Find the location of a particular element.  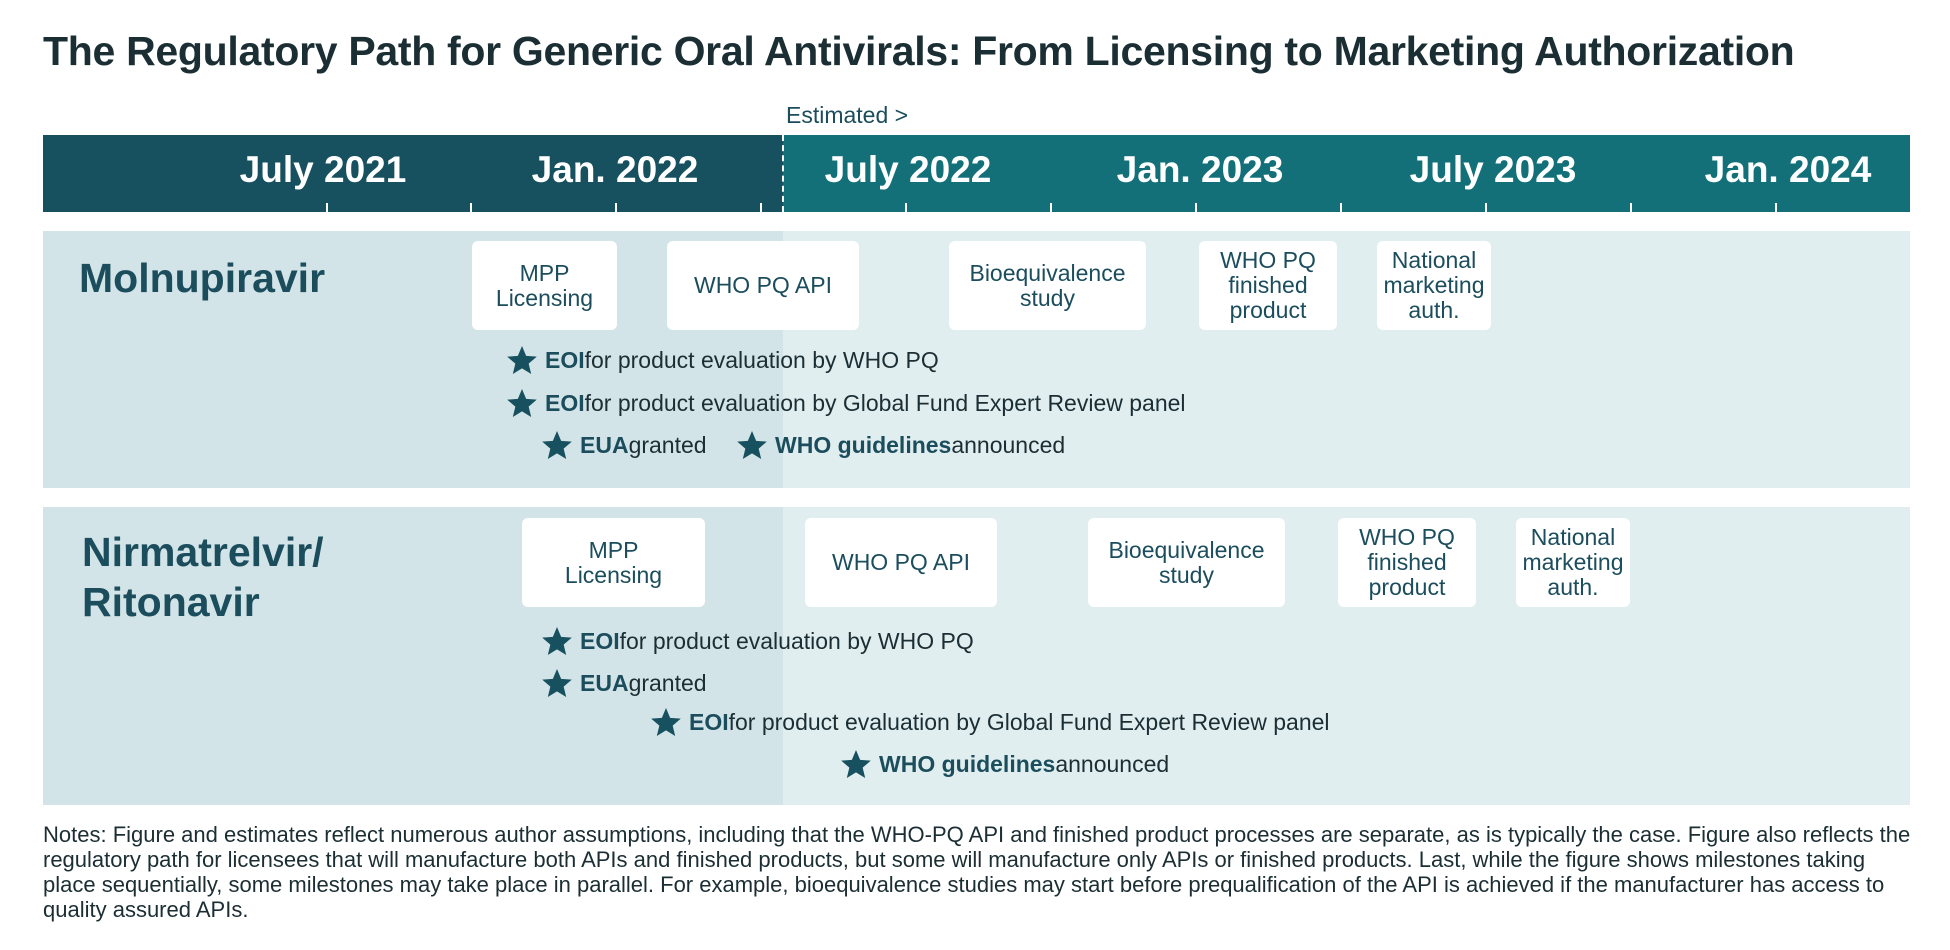

timeline-past-segment is located at coordinates (413, 173).